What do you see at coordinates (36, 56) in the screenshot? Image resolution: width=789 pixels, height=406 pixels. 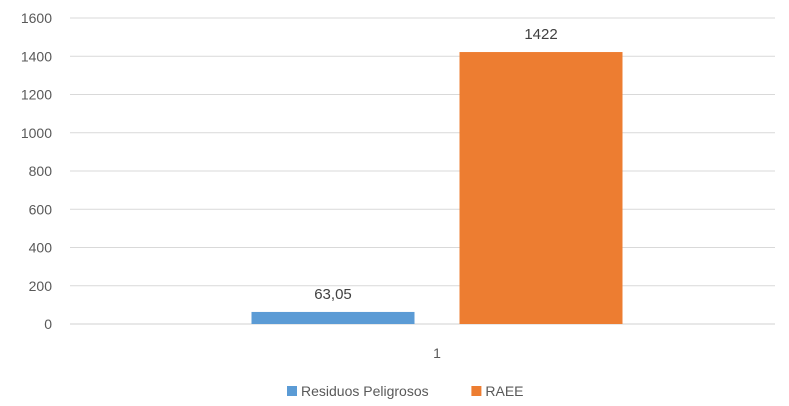 I see `y-tick-label: 1400` at bounding box center [36, 56].